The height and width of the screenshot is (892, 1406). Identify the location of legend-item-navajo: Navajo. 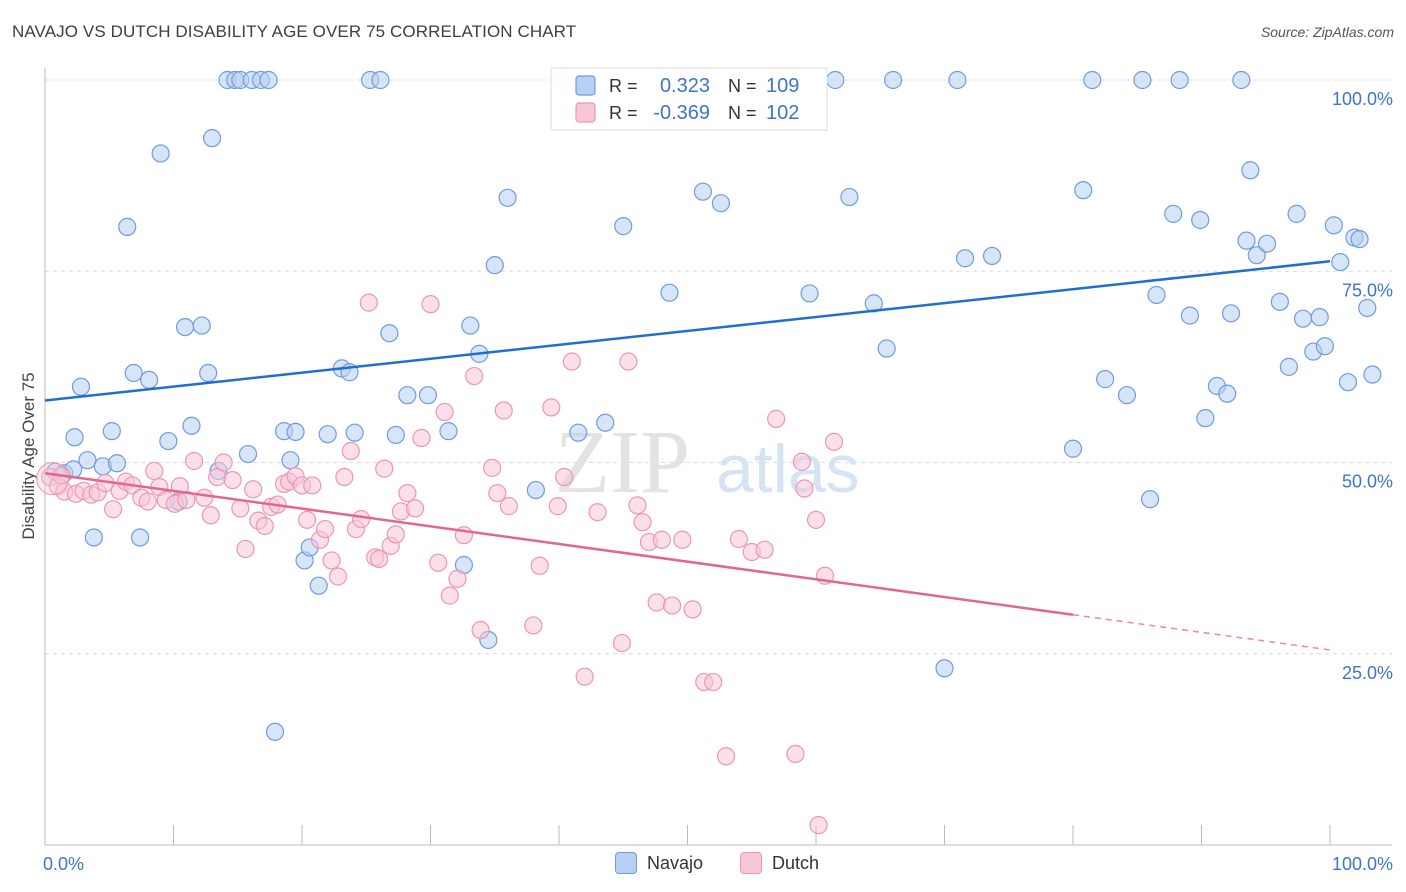
(659, 863).